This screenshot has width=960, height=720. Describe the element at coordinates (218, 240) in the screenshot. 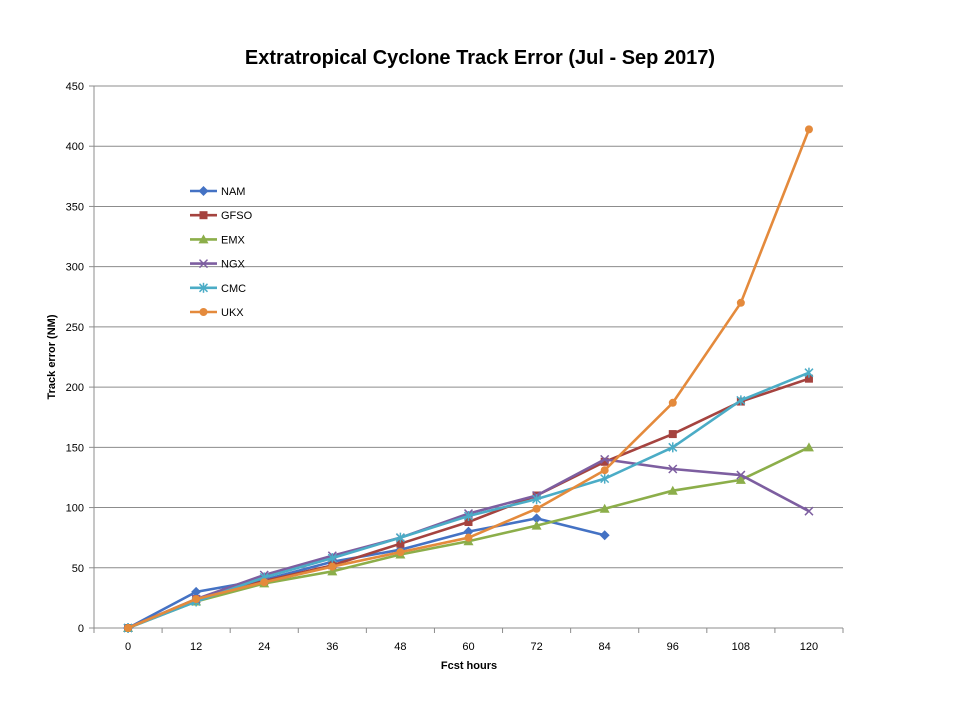

I see `legend-item-emx: EMX` at that location.